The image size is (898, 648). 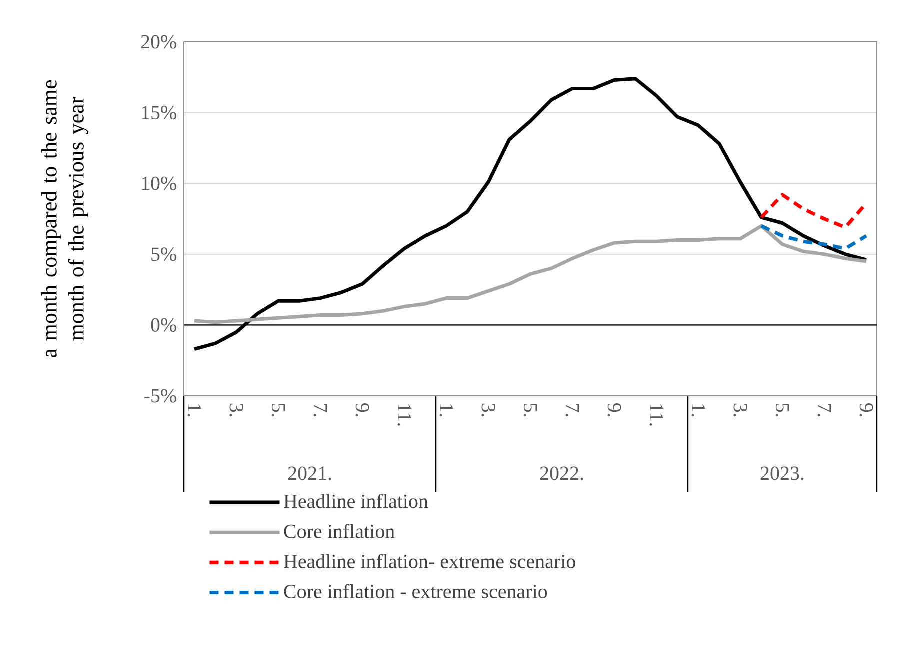 What do you see at coordinates (562, 473) in the screenshot?
I see `text: 2022.` at bounding box center [562, 473].